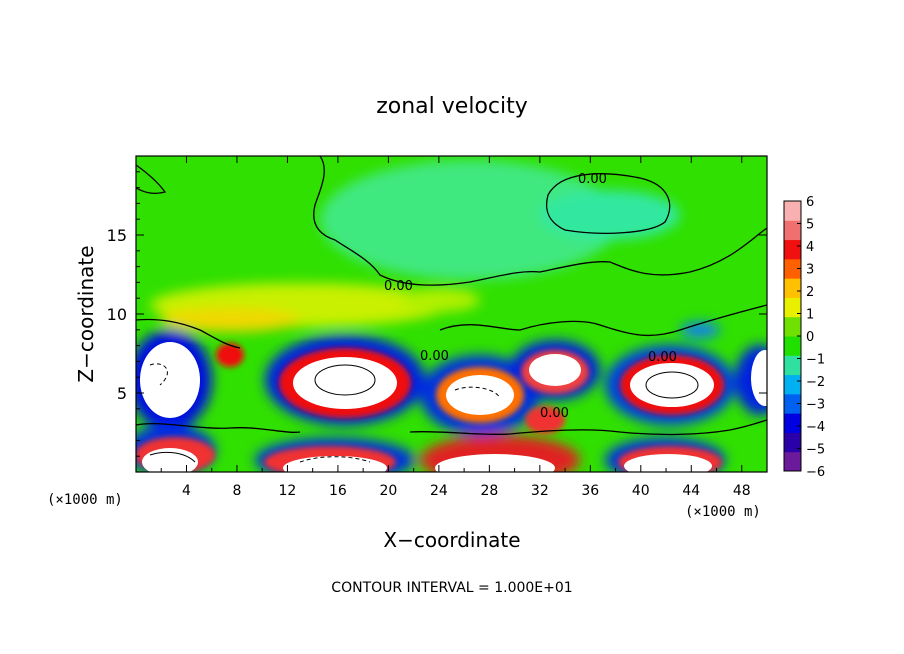 The height and width of the screenshot is (654, 904). Describe the element at coordinates (86, 313) in the screenshot. I see `y-axis-label: Z−coordinate` at that location.